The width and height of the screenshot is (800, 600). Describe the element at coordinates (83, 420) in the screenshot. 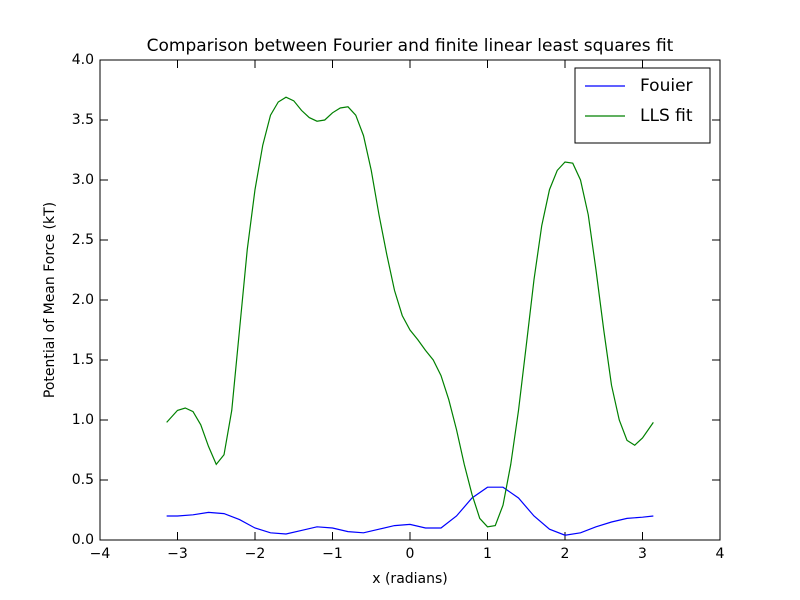

I see `y-tick-label: 1.0` at that location.